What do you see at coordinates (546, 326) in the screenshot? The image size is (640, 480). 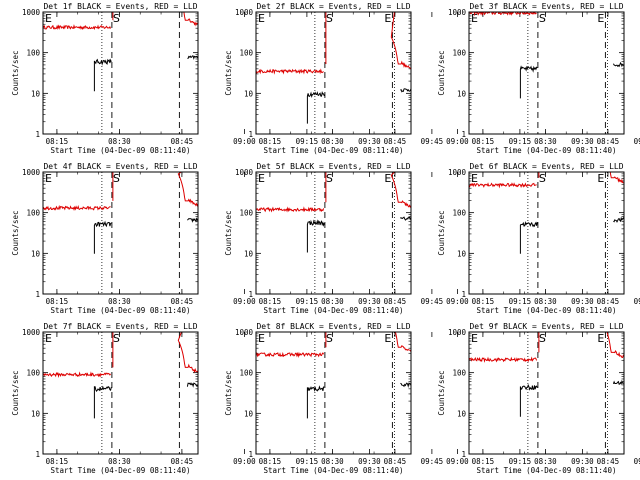 I see `panel-title: Det 9f BLACK = Events, RED = LLD` at bounding box center [546, 326].